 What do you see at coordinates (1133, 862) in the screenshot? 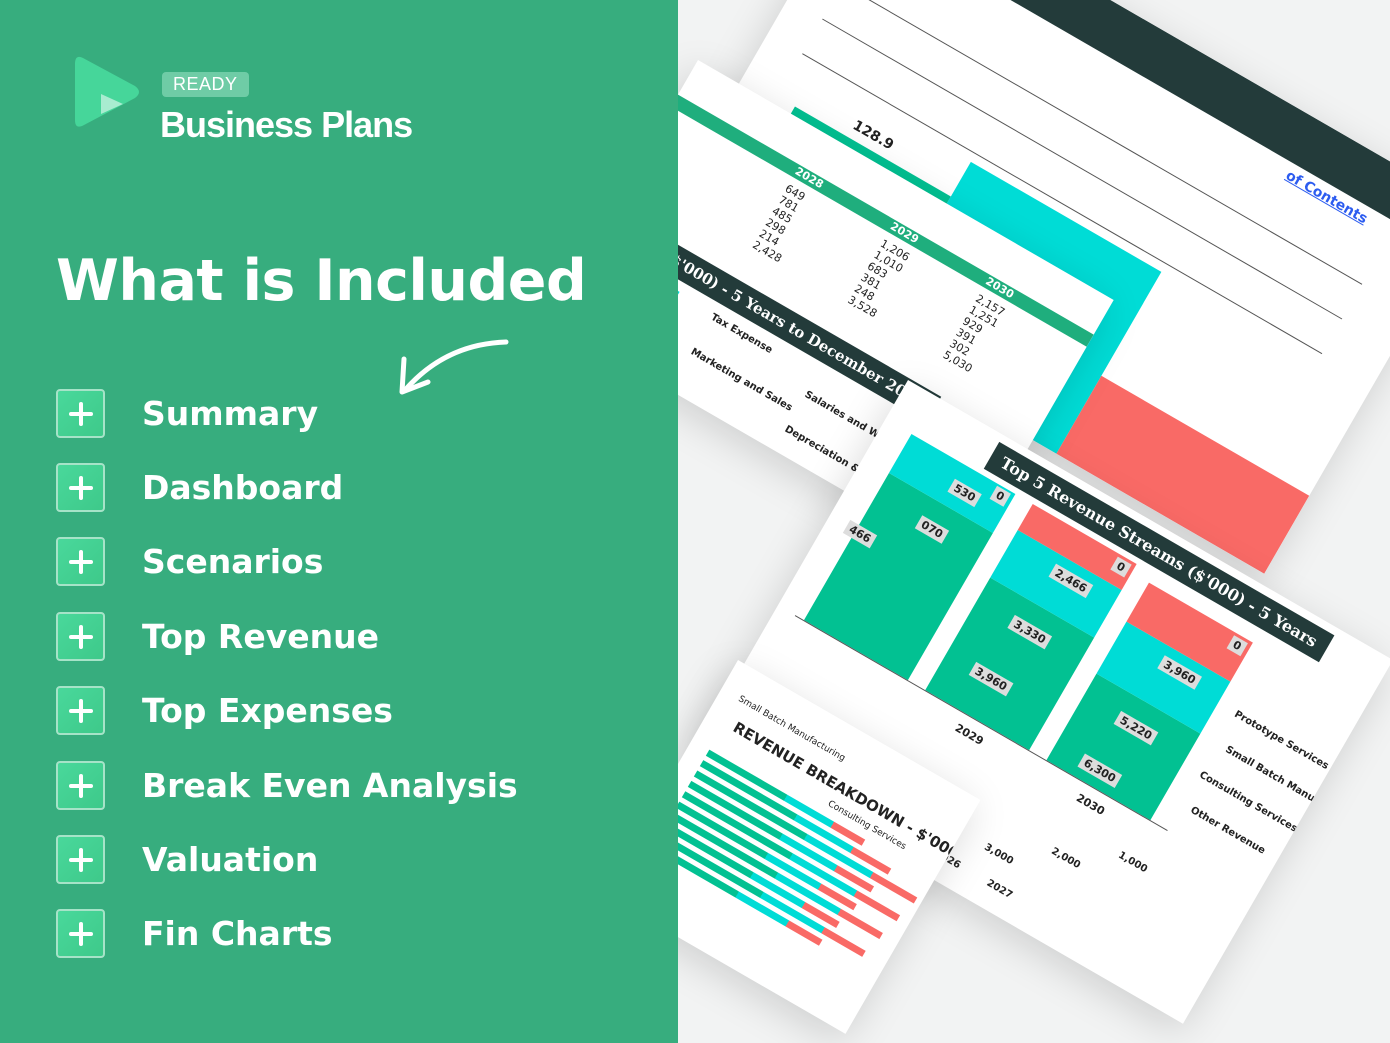
I see `y-tick: 1,000` at bounding box center [1133, 862].